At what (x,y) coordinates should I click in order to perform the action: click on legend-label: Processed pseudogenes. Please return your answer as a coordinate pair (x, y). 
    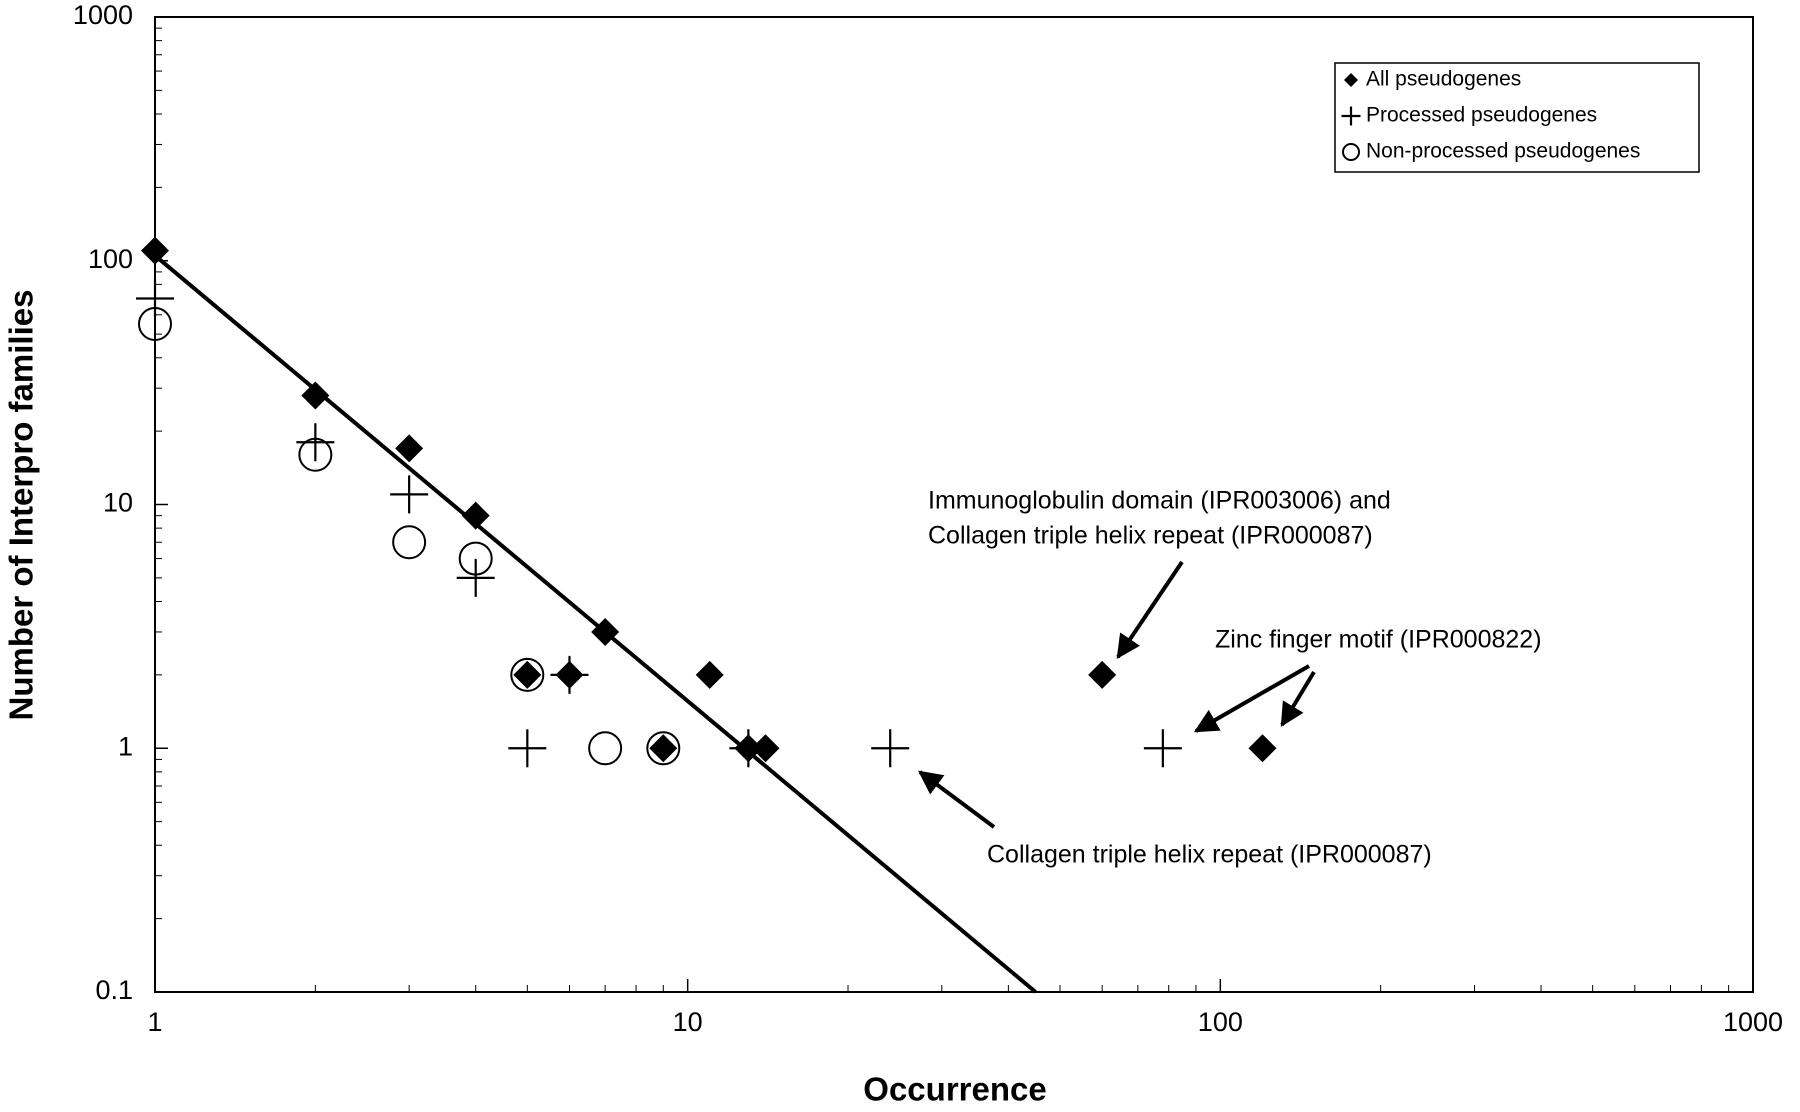
    Looking at the image, I should click on (1481, 115).